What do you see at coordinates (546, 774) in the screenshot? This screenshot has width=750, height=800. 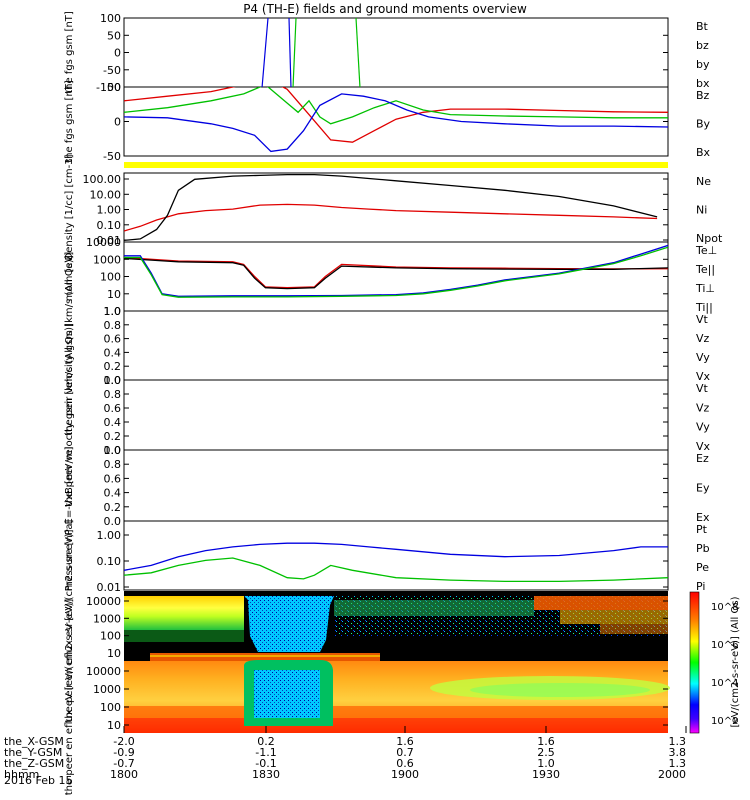 I see `orbit-row-value: 1930` at bounding box center [546, 774].